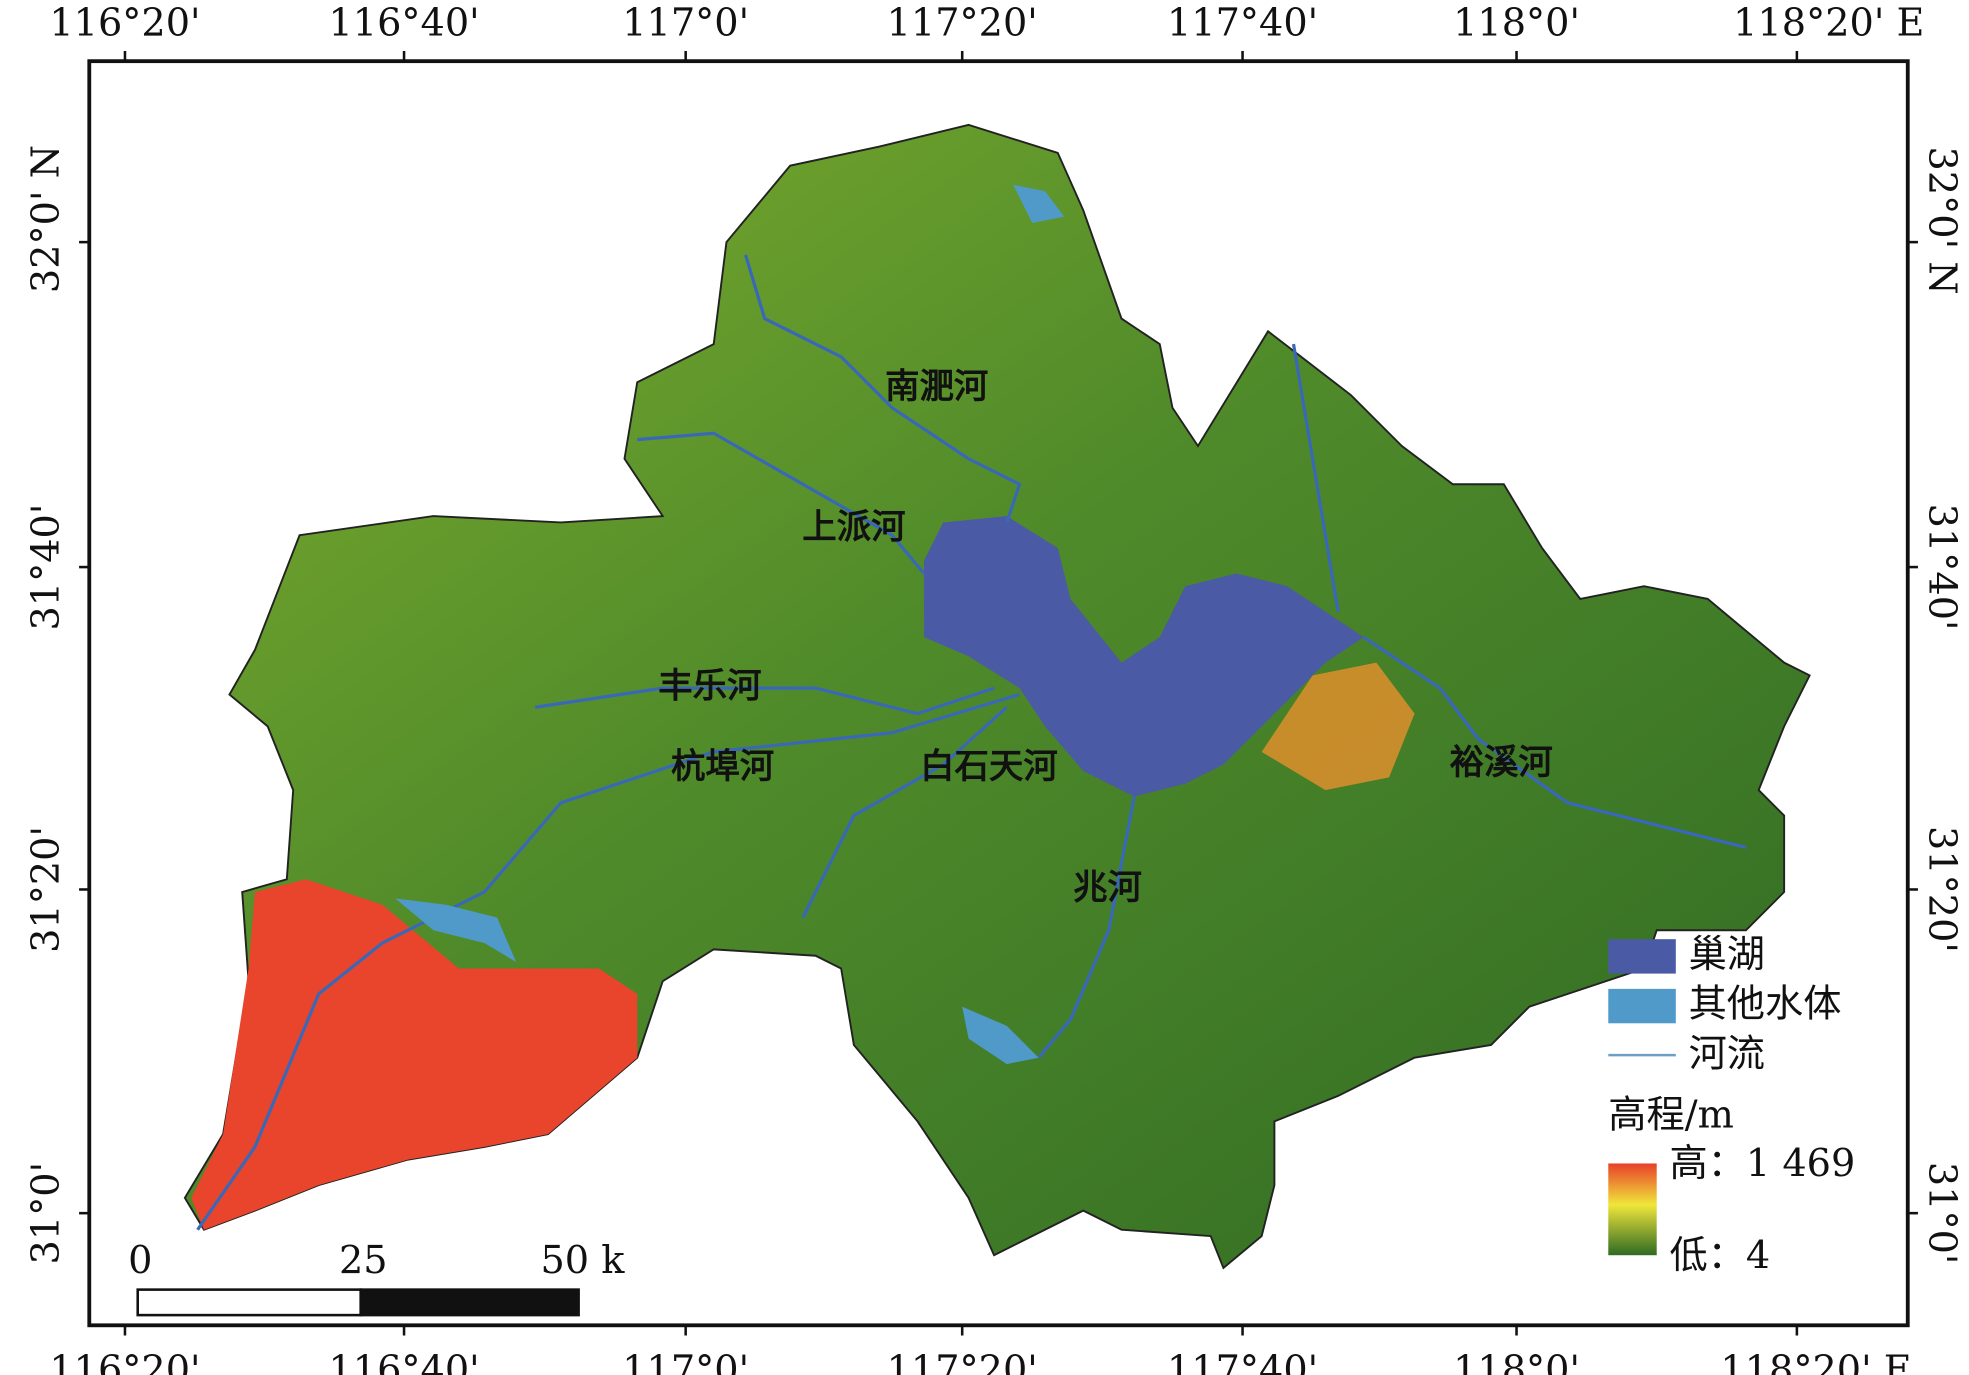 Image resolution: width=1969 pixels, height=1375 pixels. What do you see at coordinates (1719, 1256) in the screenshot?
I see `legend-label: 低：4` at bounding box center [1719, 1256].